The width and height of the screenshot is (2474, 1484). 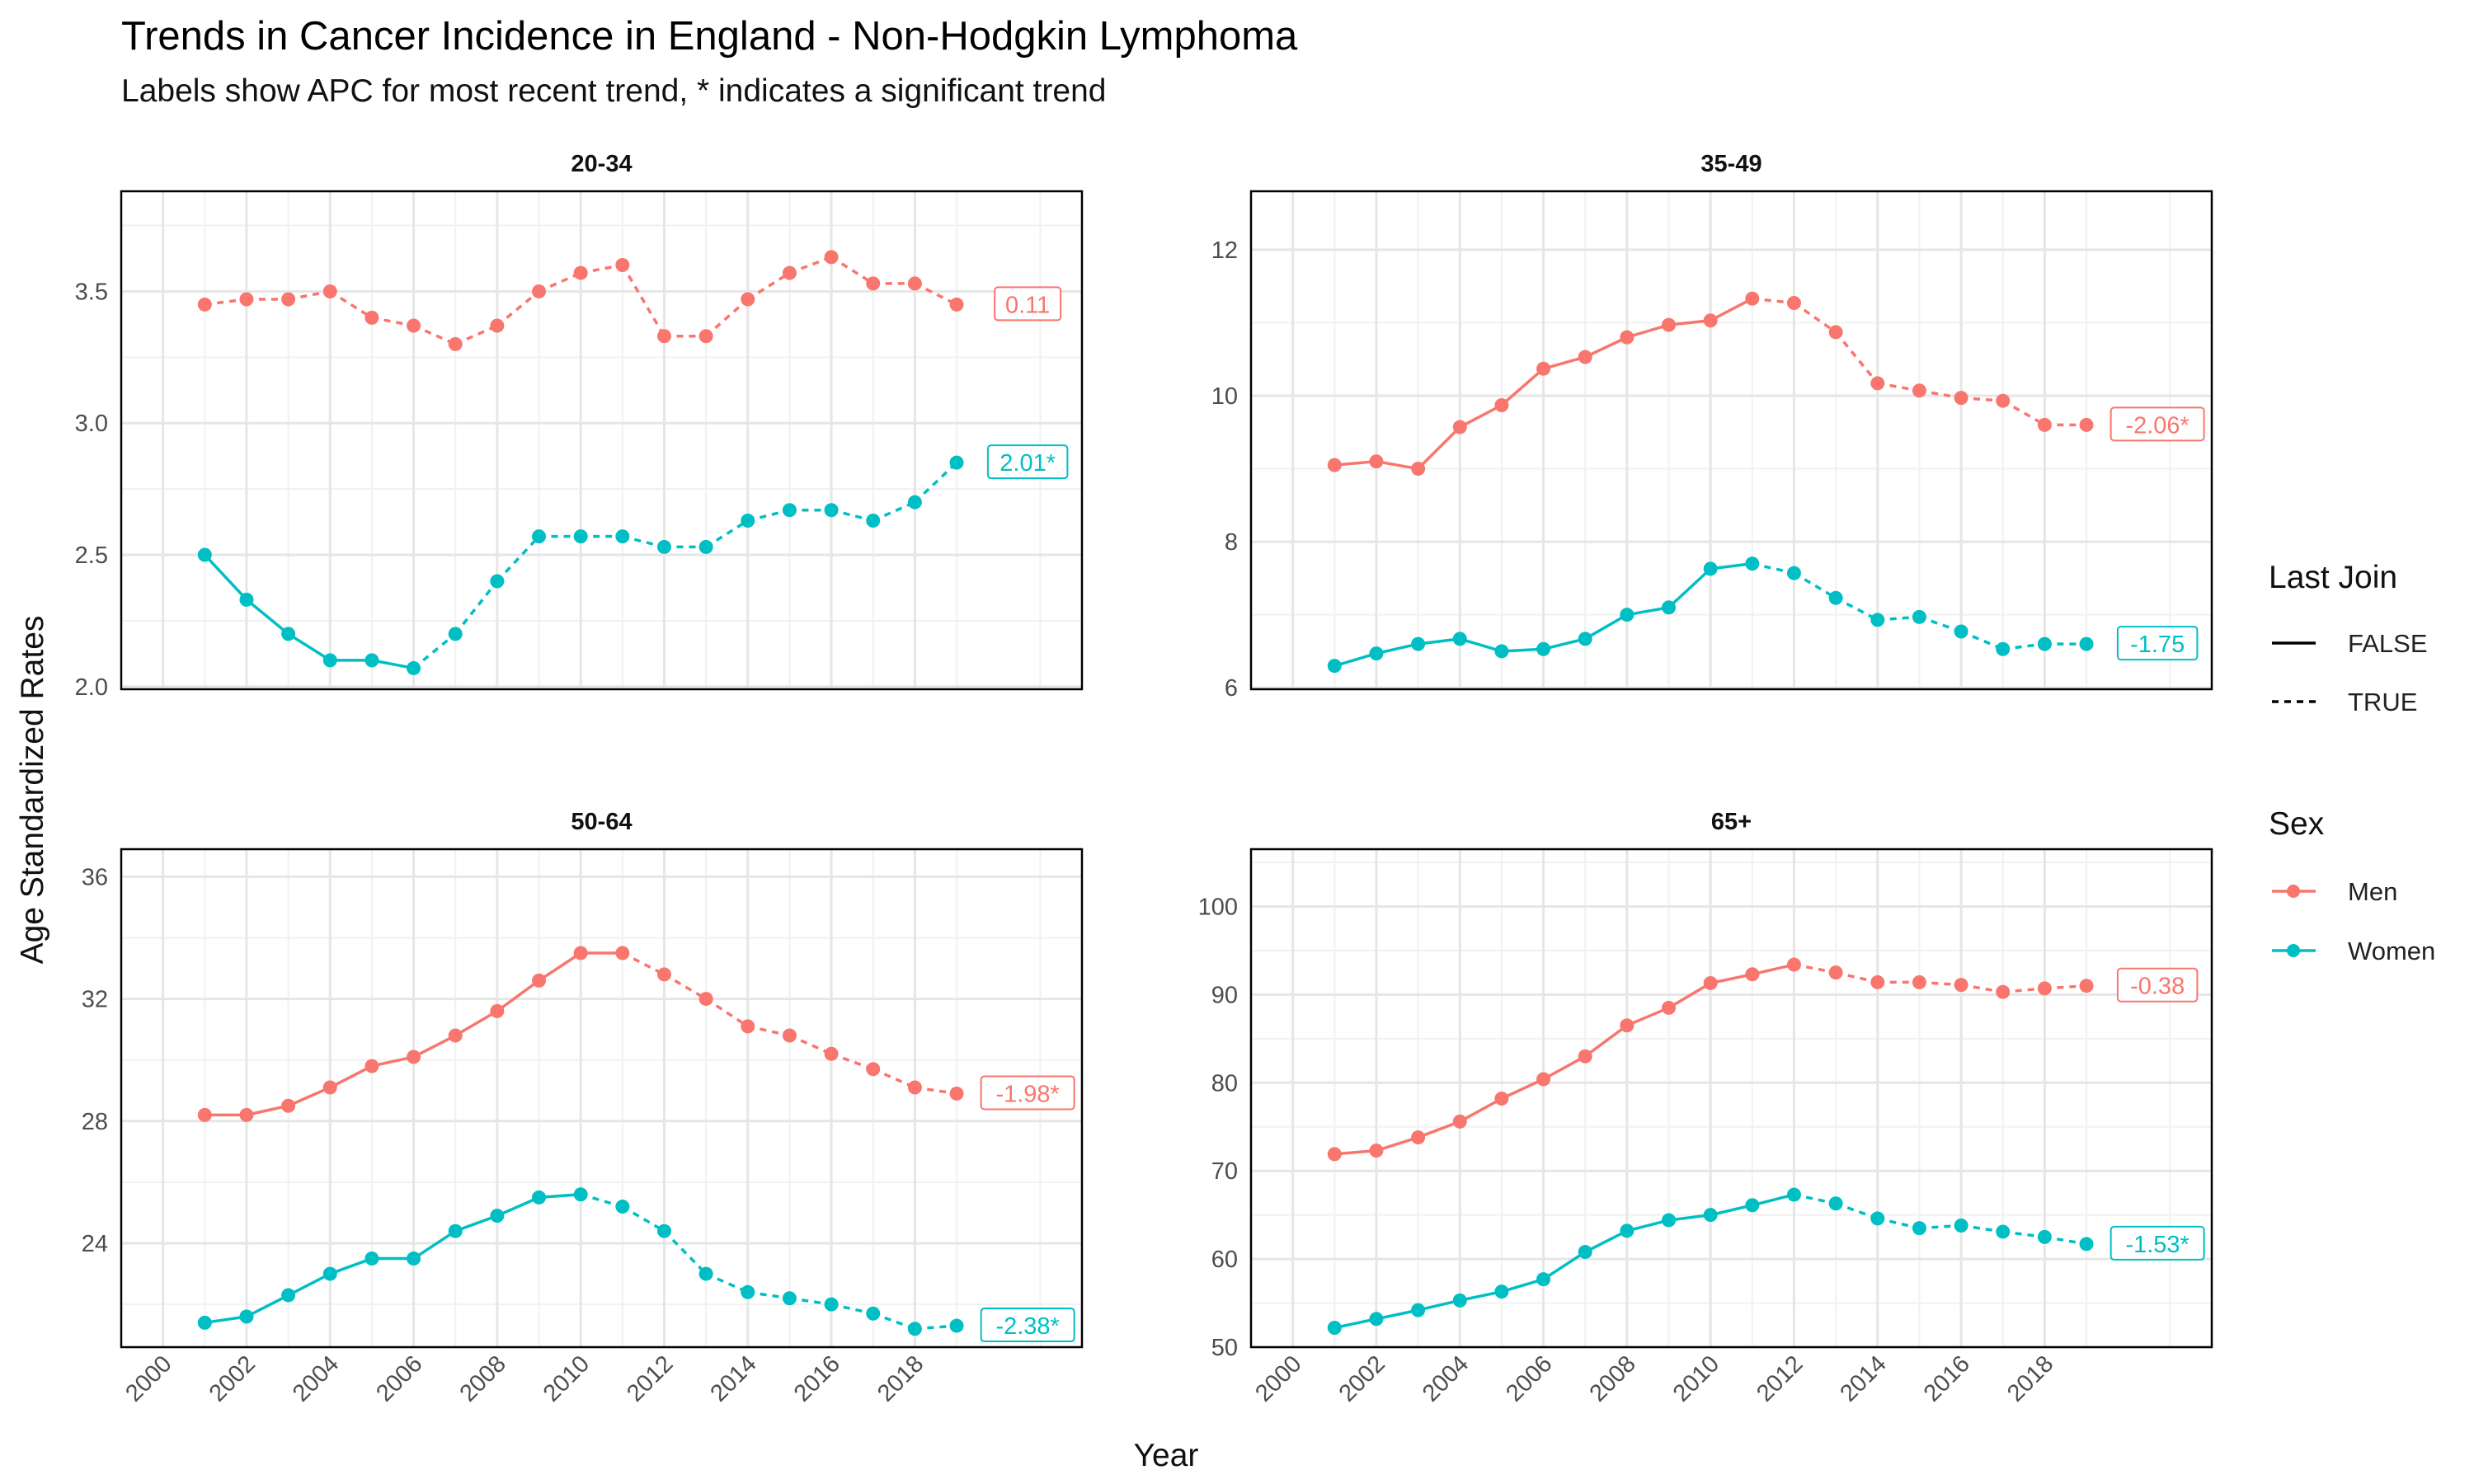 What do you see at coordinates (1730, 164) in the screenshot?
I see `panel-title: 35-49` at bounding box center [1730, 164].